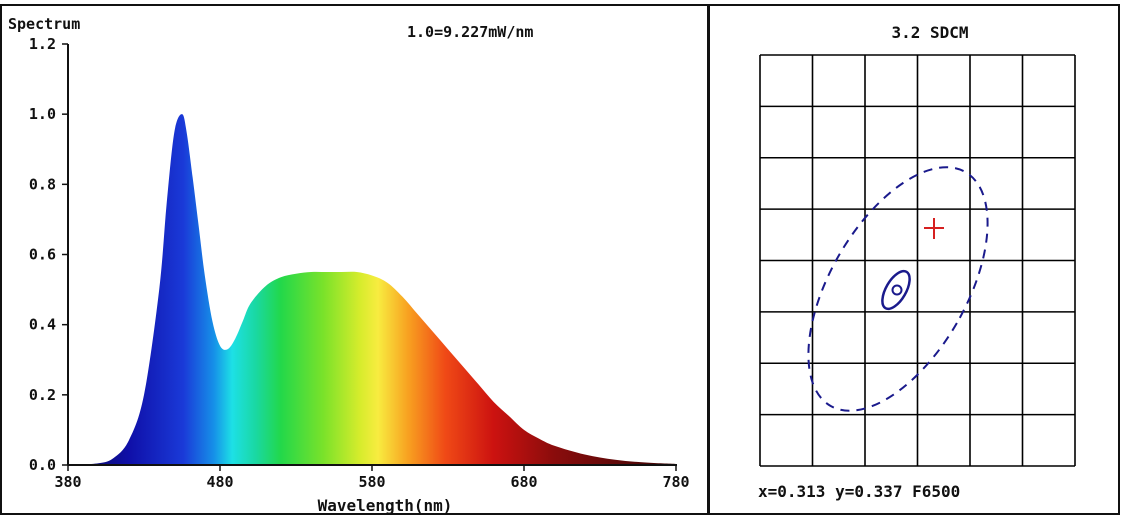  Describe the element at coordinates (371, 482) in the screenshot. I see `x-tick-label: 580` at that location.